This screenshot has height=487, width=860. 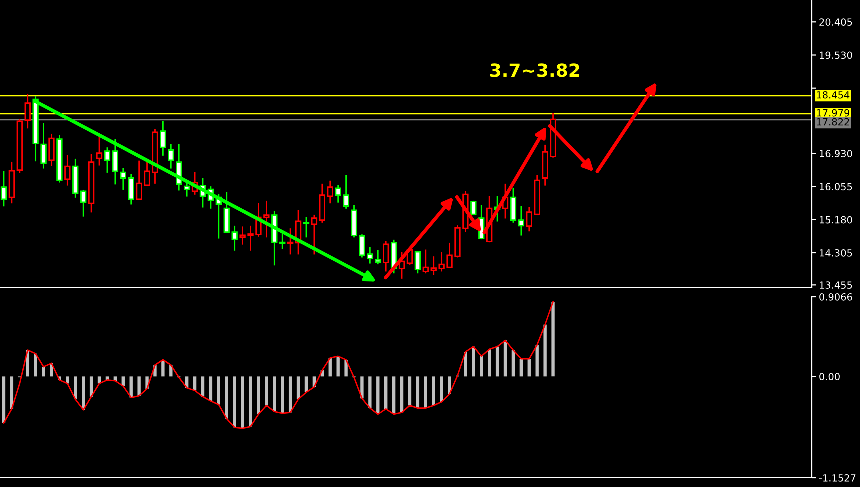 I want to click on y-tick-label: 20.405, so click(x=836, y=22).